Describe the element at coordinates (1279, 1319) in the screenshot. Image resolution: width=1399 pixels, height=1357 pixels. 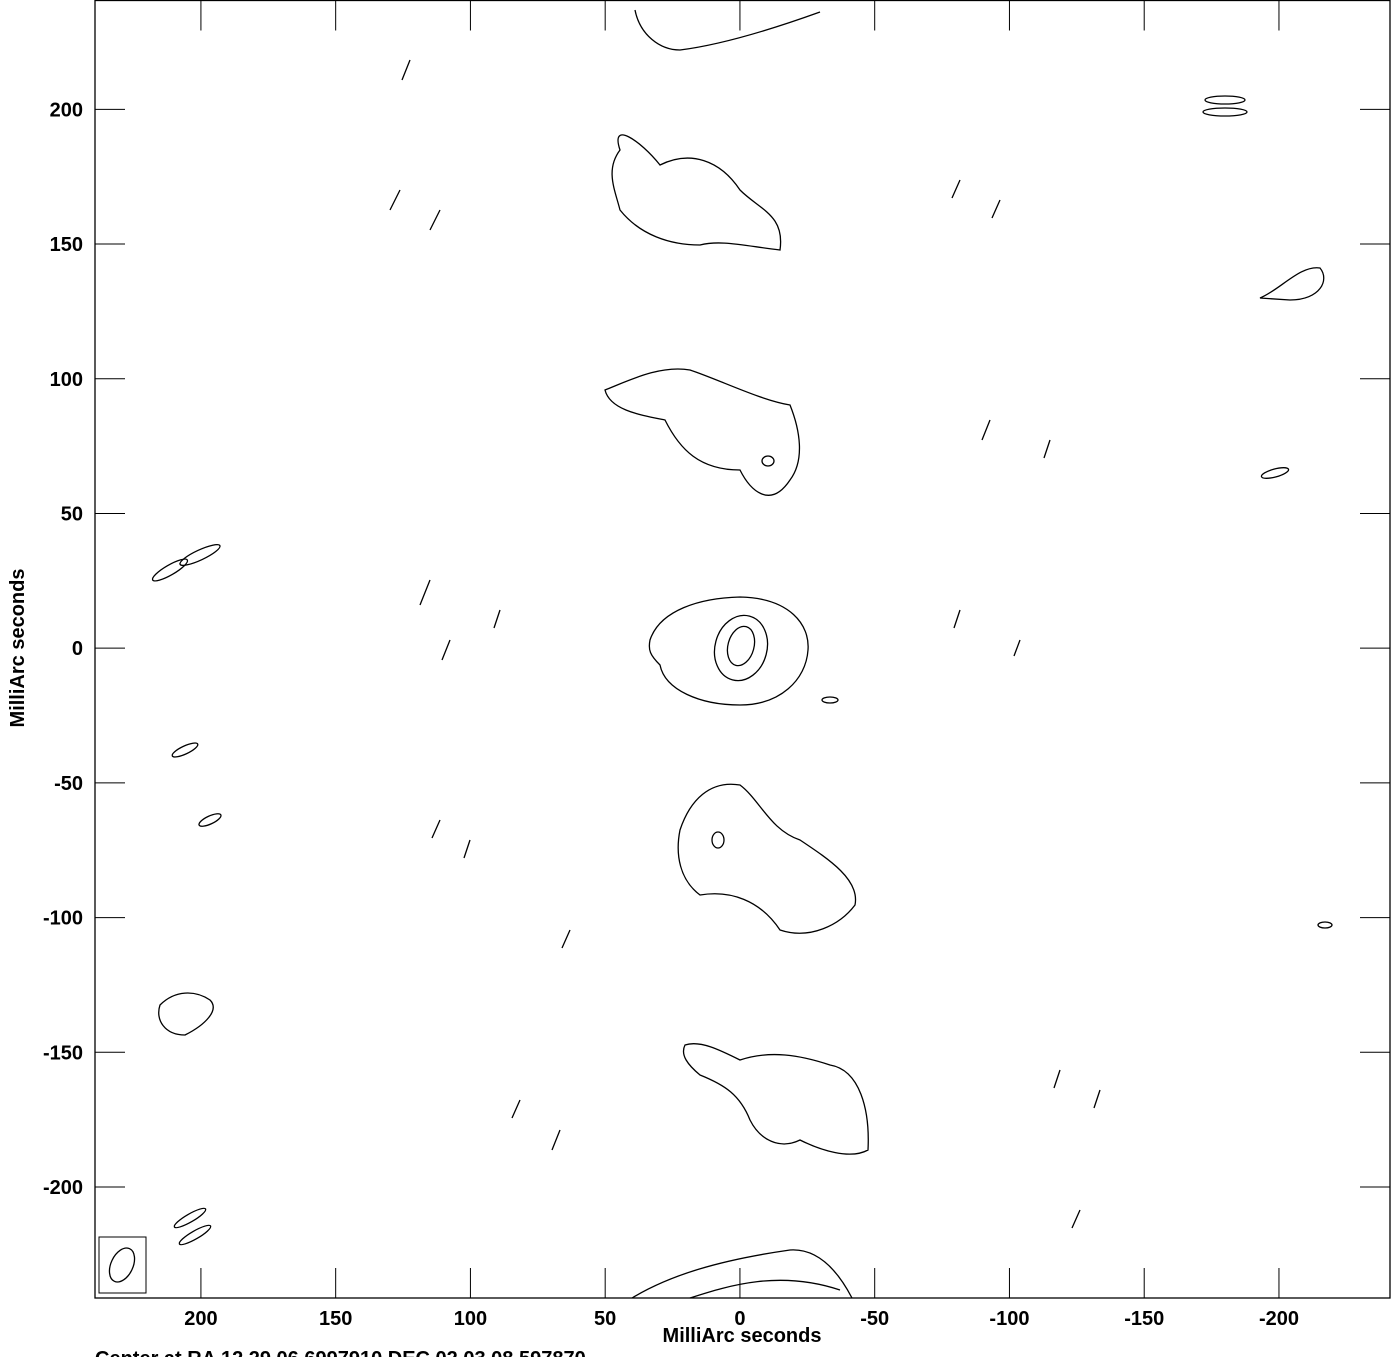
I see `x-tick-label: -200` at that location.